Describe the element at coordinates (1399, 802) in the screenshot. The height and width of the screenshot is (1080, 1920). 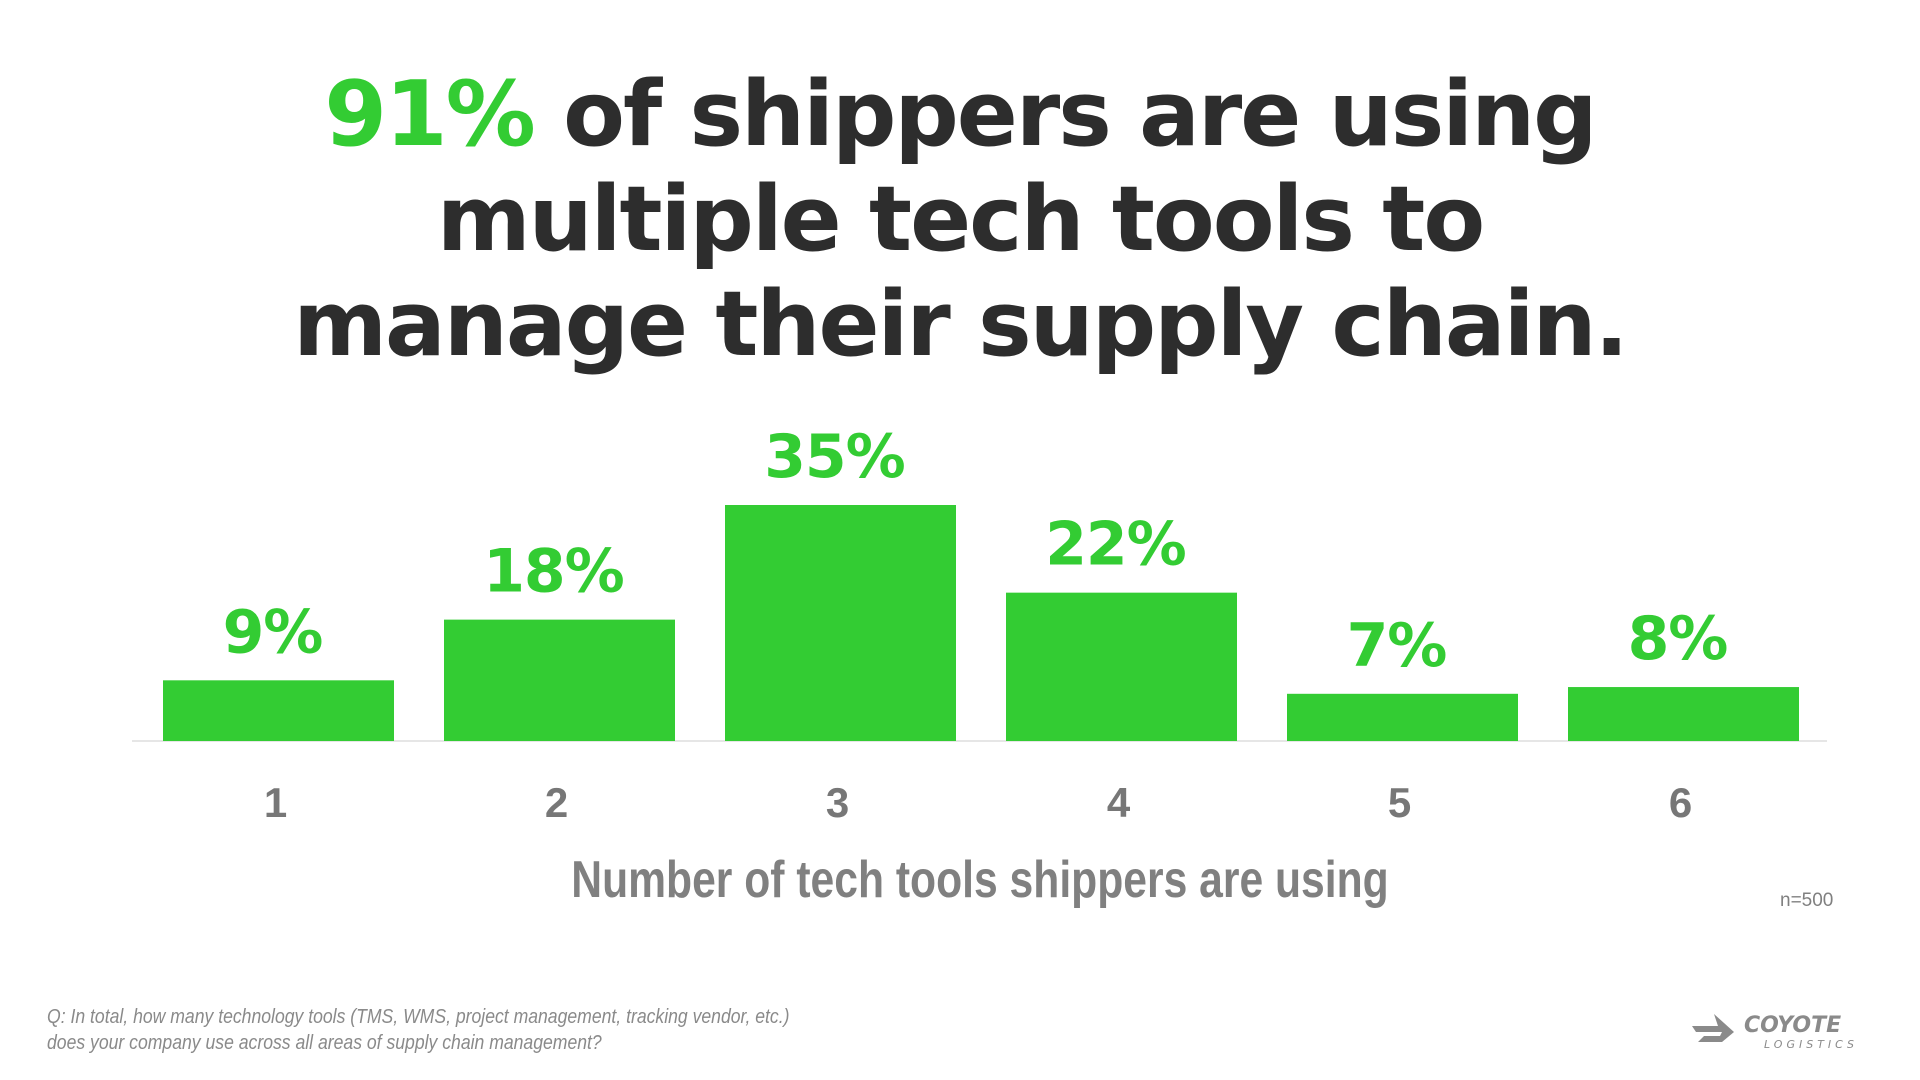
I see `x-tick-label: 5` at that location.